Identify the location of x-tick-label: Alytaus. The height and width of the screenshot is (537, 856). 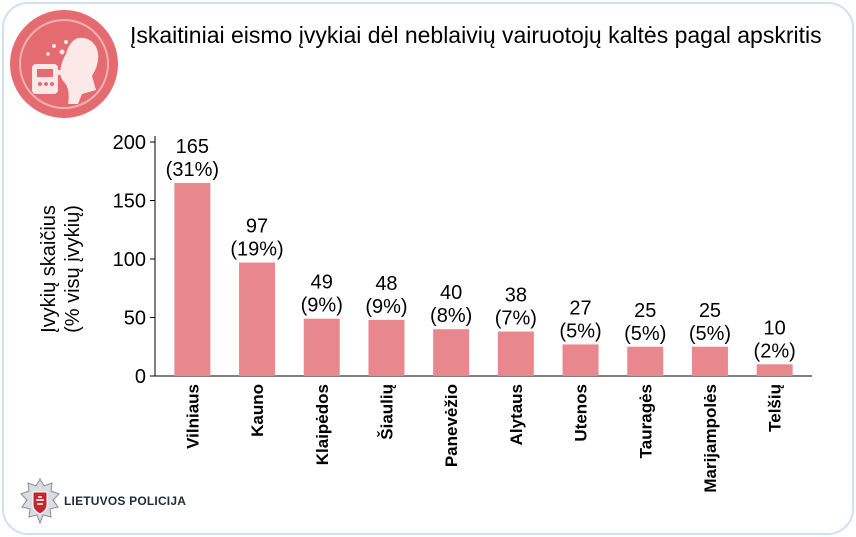
(516, 414).